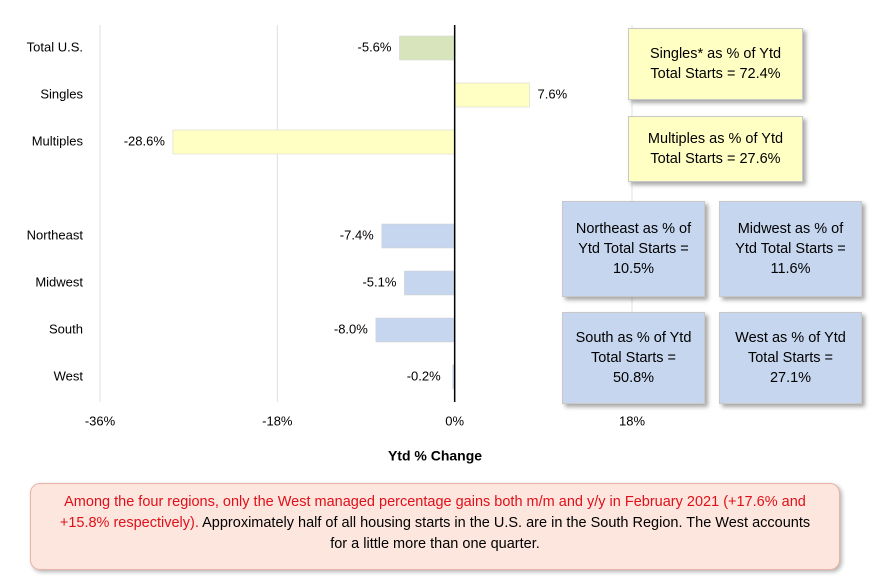 The height and width of the screenshot is (582, 870). I want to click on annotation: West as % of Ytd Total Starts = 27.1%, so click(790, 358).